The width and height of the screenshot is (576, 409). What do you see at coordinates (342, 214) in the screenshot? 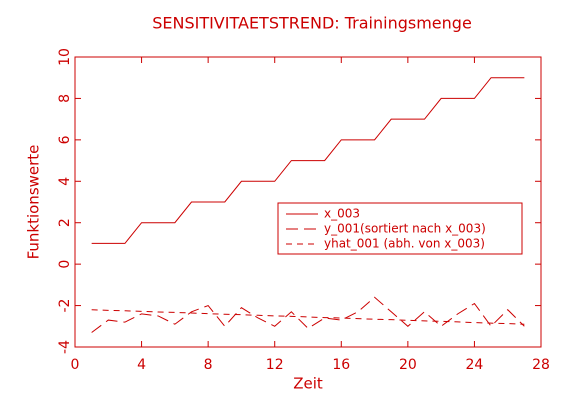
I see `legend-label: x_003` at bounding box center [342, 214].